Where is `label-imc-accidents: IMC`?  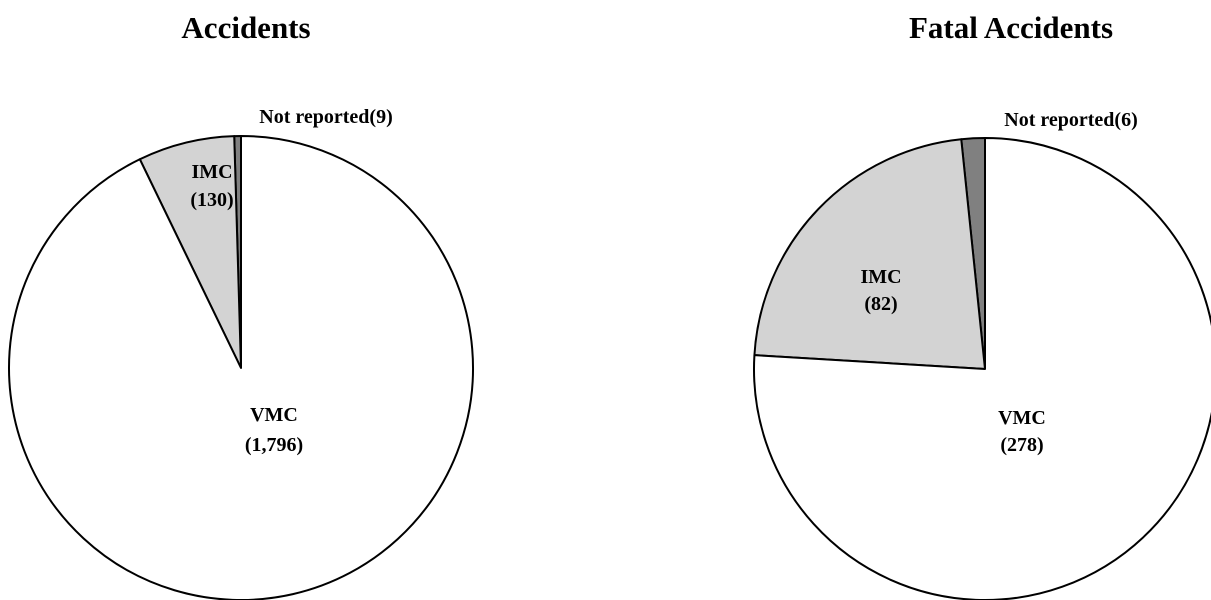 label-imc-accidents: IMC is located at coordinates (211, 172).